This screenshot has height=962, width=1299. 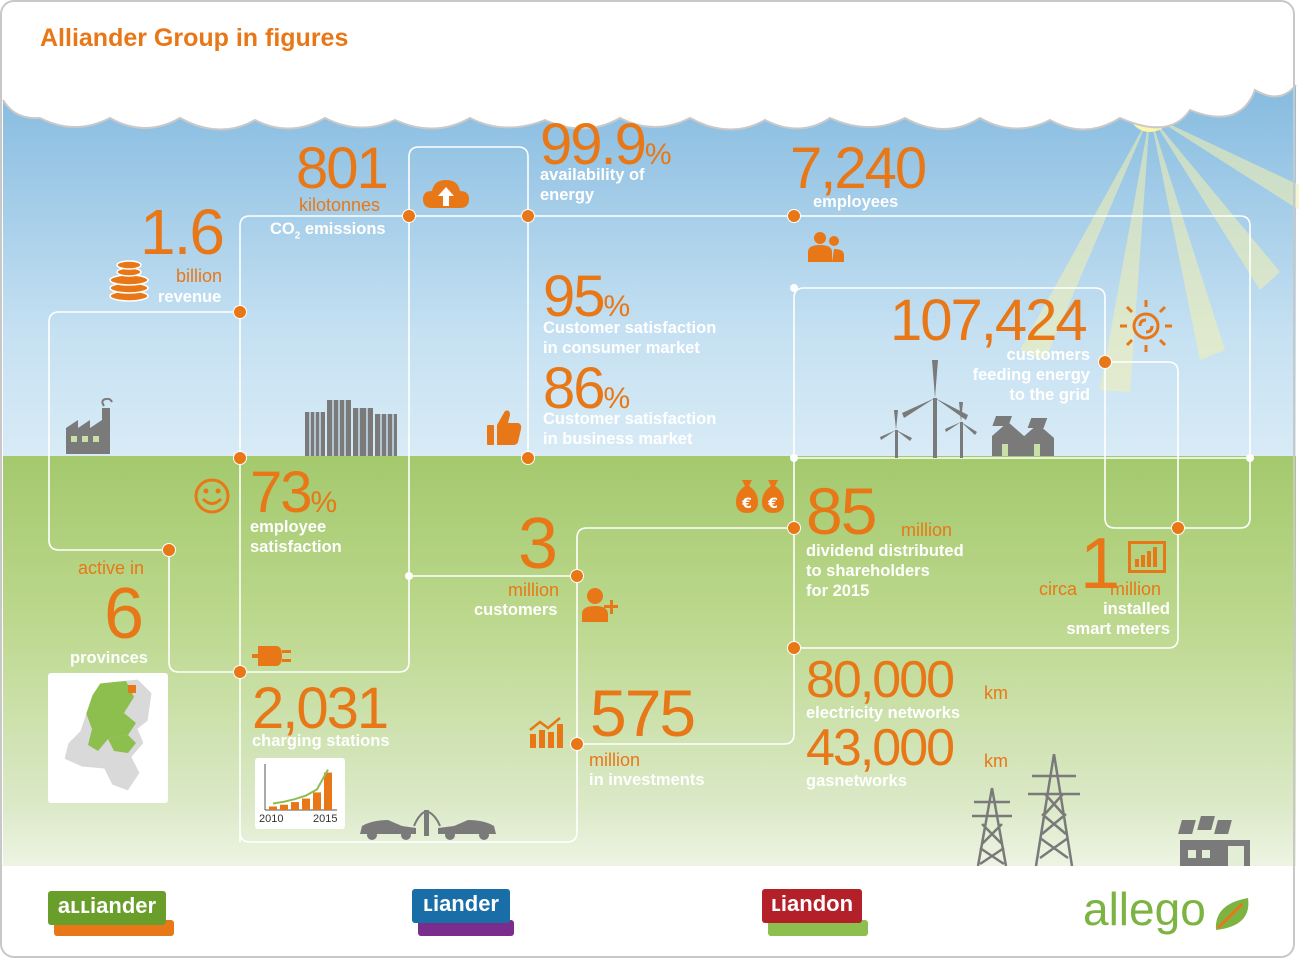 What do you see at coordinates (1026, 810) in the screenshot?
I see `power-pylons-icon` at bounding box center [1026, 810].